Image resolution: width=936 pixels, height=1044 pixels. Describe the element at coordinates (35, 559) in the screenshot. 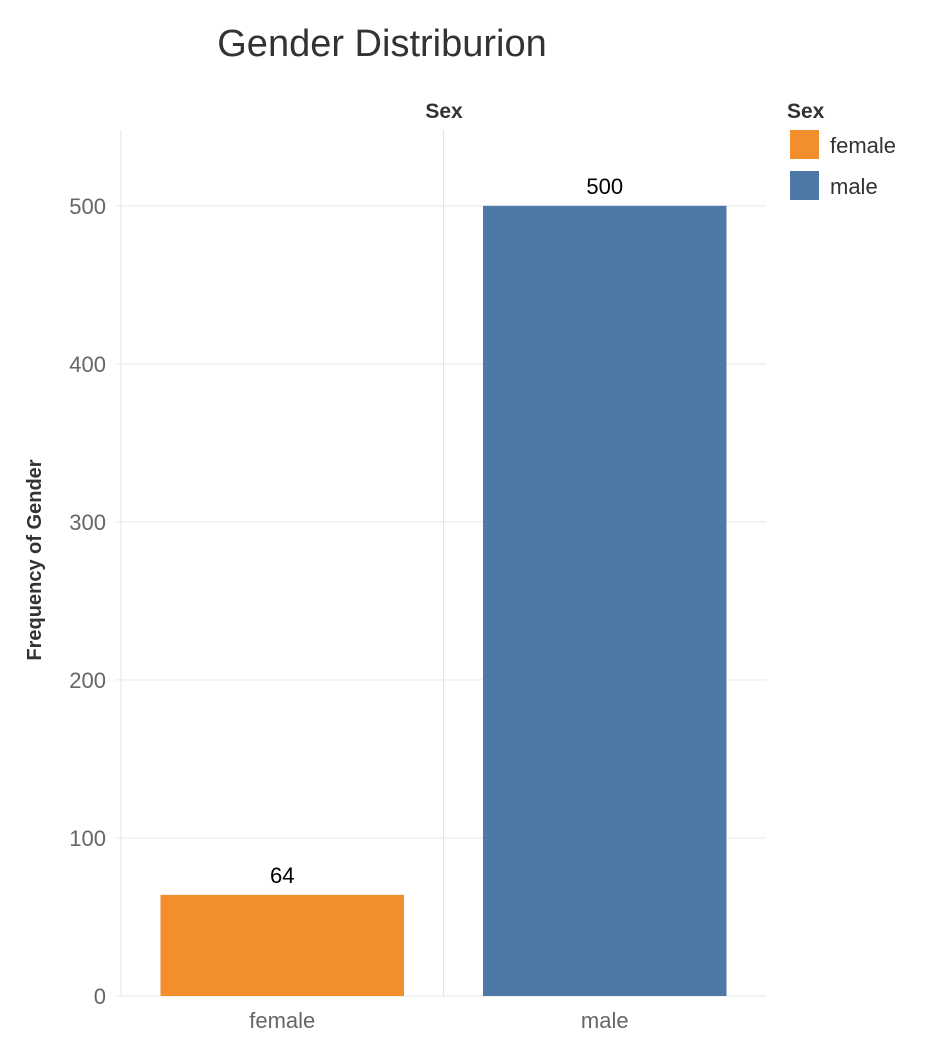

I see `y-axis-label: Frequency of Gender` at that location.